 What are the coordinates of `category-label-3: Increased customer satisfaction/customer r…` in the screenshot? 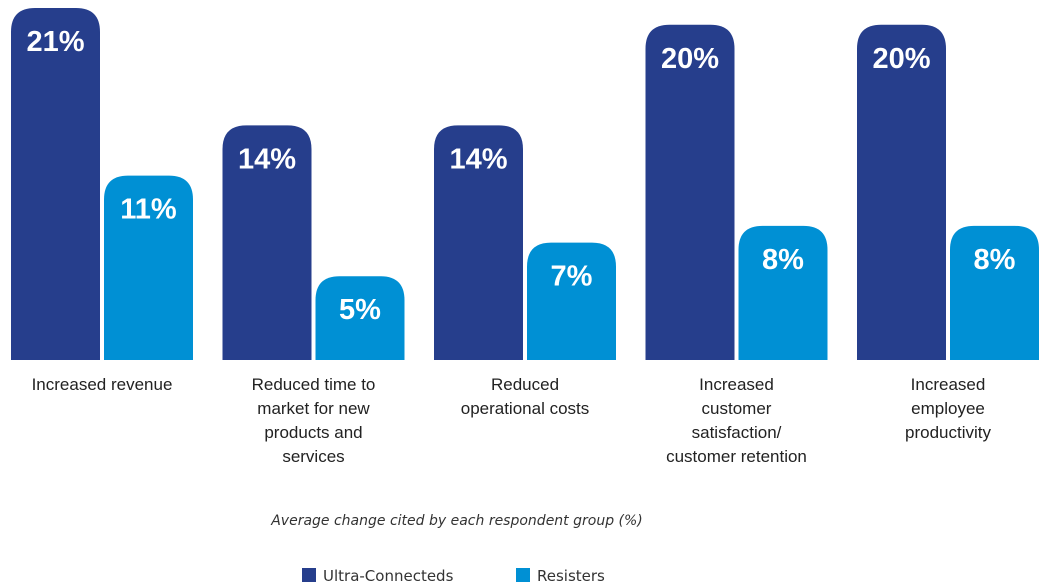 It's located at (736, 420).